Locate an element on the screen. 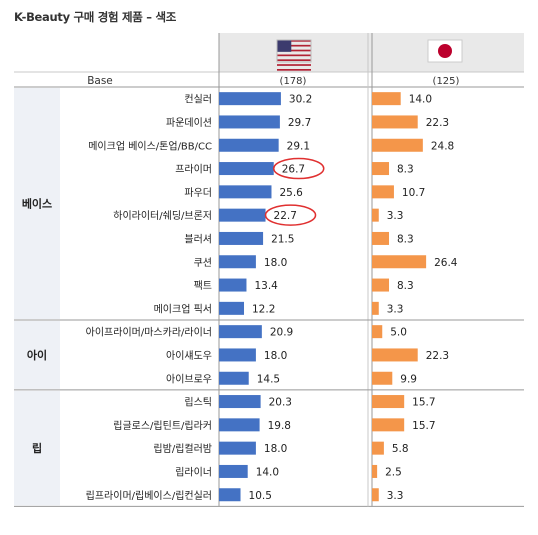 The image size is (538, 535). us-value-label: 14.5 is located at coordinates (268, 379).